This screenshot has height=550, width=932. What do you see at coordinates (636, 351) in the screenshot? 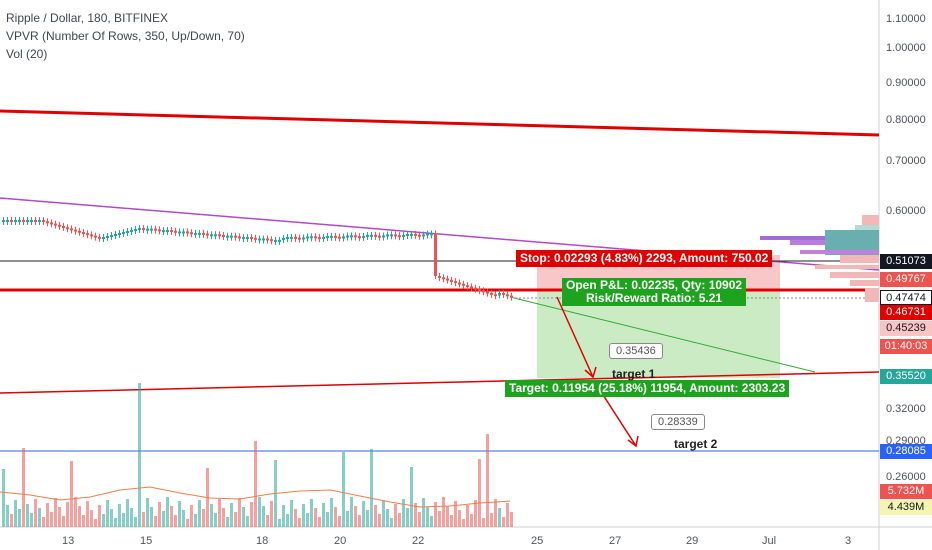
I see `price-callout: 0.35436` at bounding box center [636, 351].